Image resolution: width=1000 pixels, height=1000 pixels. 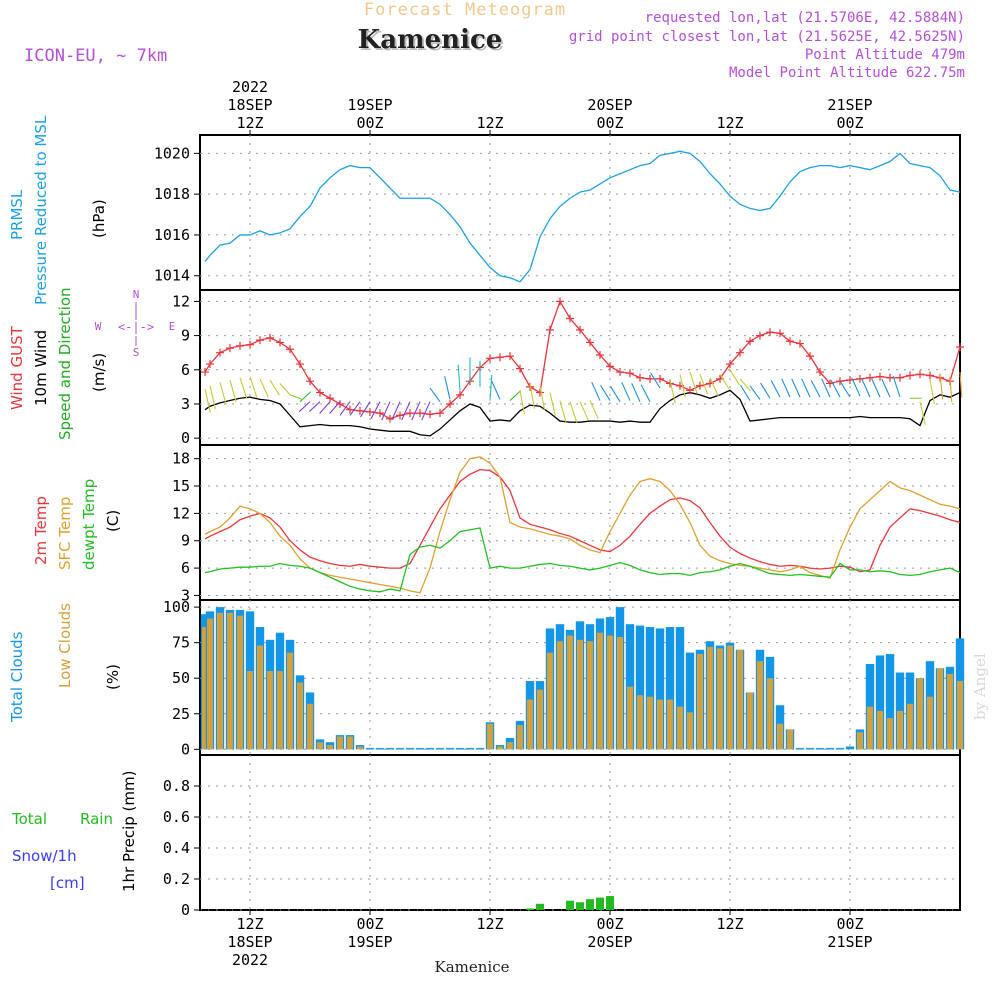 What do you see at coordinates (465, 10) in the screenshot?
I see `product-title: Forecast Meteogram` at bounding box center [465, 10].